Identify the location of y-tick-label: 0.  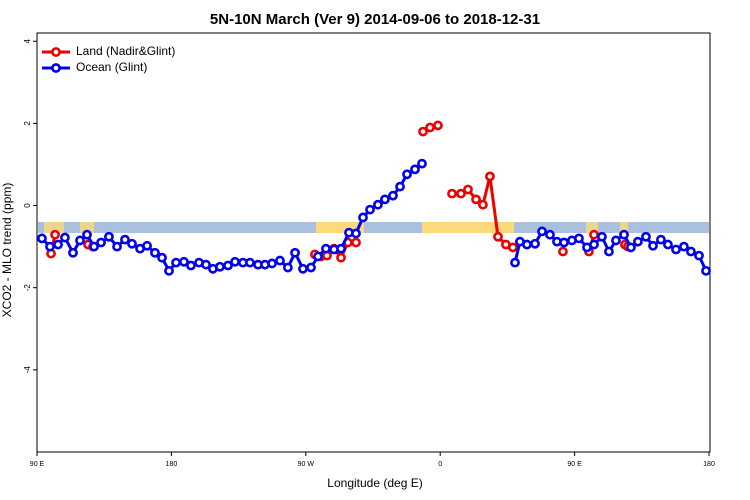
(27, 205).